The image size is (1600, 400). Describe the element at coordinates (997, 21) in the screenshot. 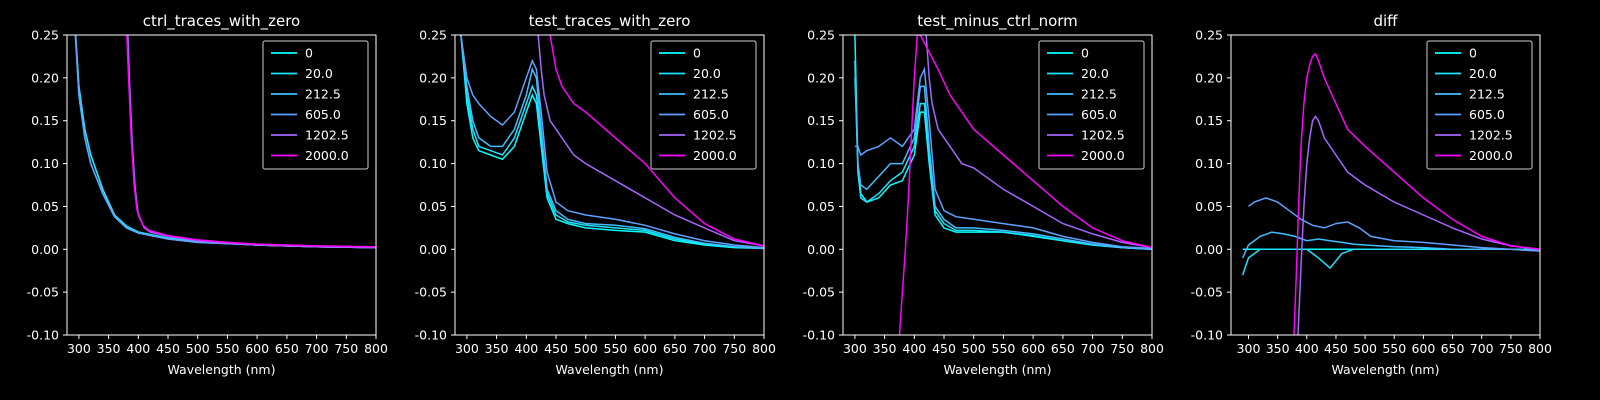

I see `chart-title: test_minus_ctrl_norm` at that location.